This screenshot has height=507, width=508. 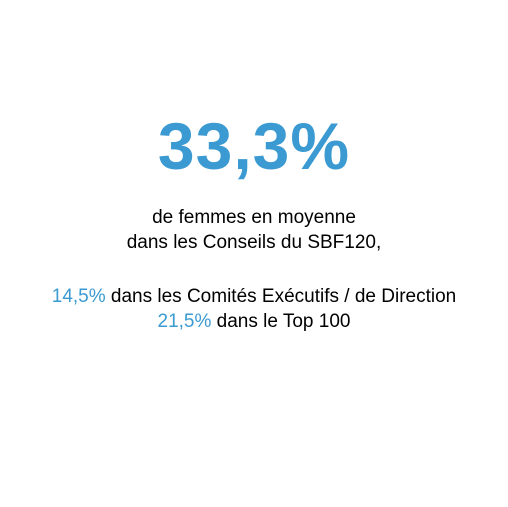 What do you see at coordinates (254, 242) in the screenshot?
I see `description-line-2: dans les Conseils du SBF120,` at bounding box center [254, 242].